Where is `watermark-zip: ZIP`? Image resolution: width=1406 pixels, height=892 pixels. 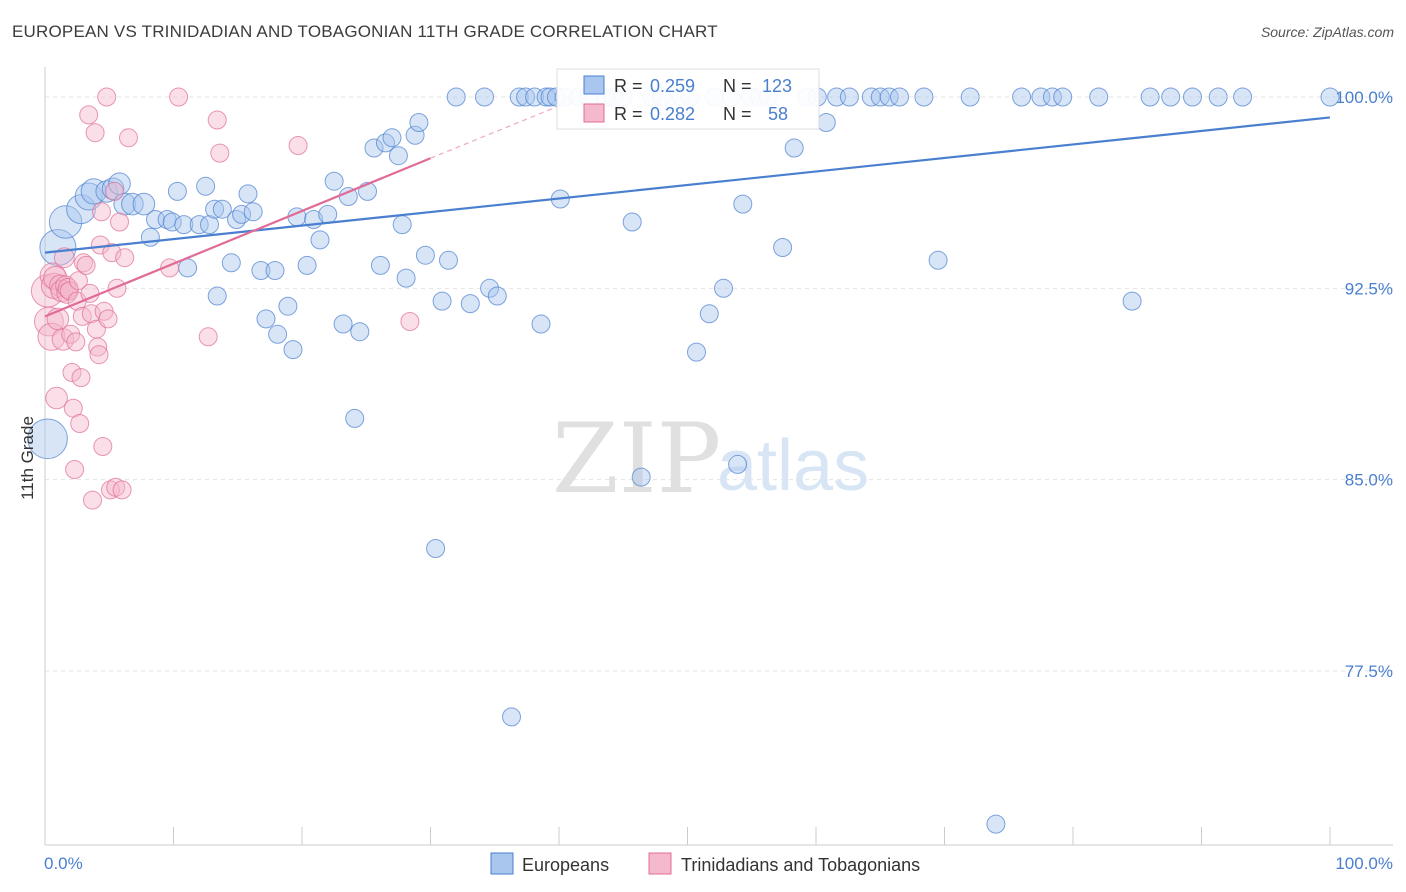 watermark-zip: ZIP is located at coordinates (636, 459).